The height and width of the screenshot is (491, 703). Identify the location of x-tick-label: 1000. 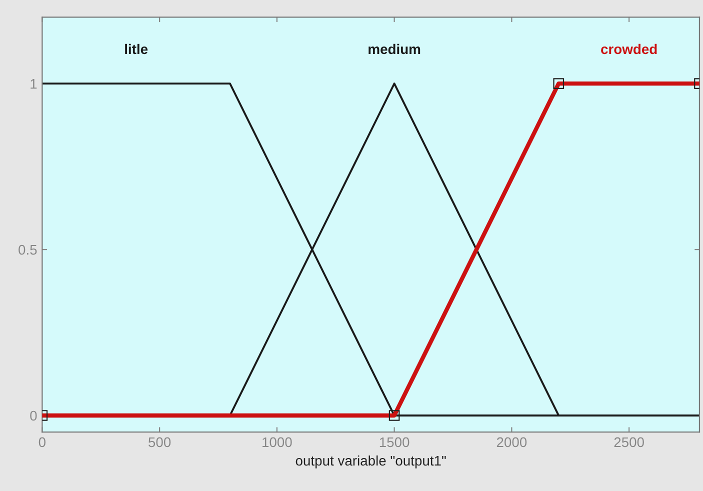
(277, 442).